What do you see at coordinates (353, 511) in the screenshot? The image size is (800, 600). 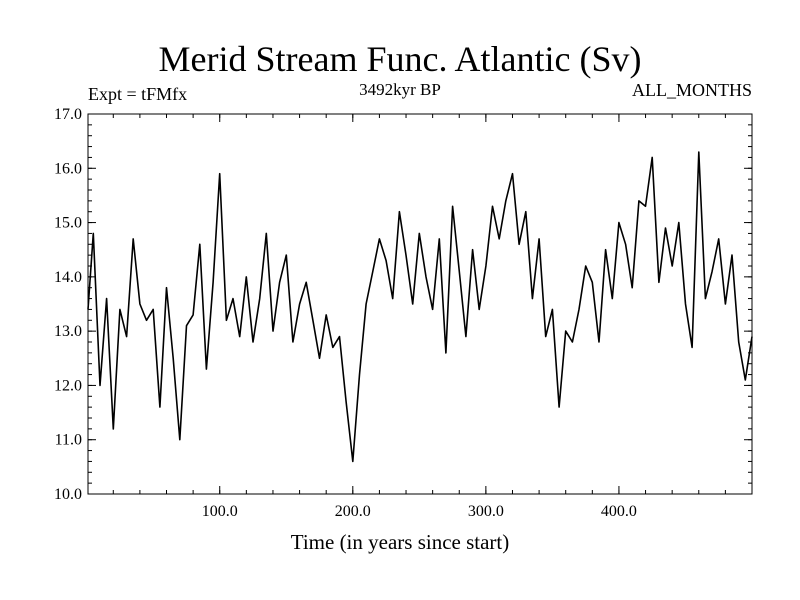 I see `x-tick-label: 200.0` at bounding box center [353, 511].